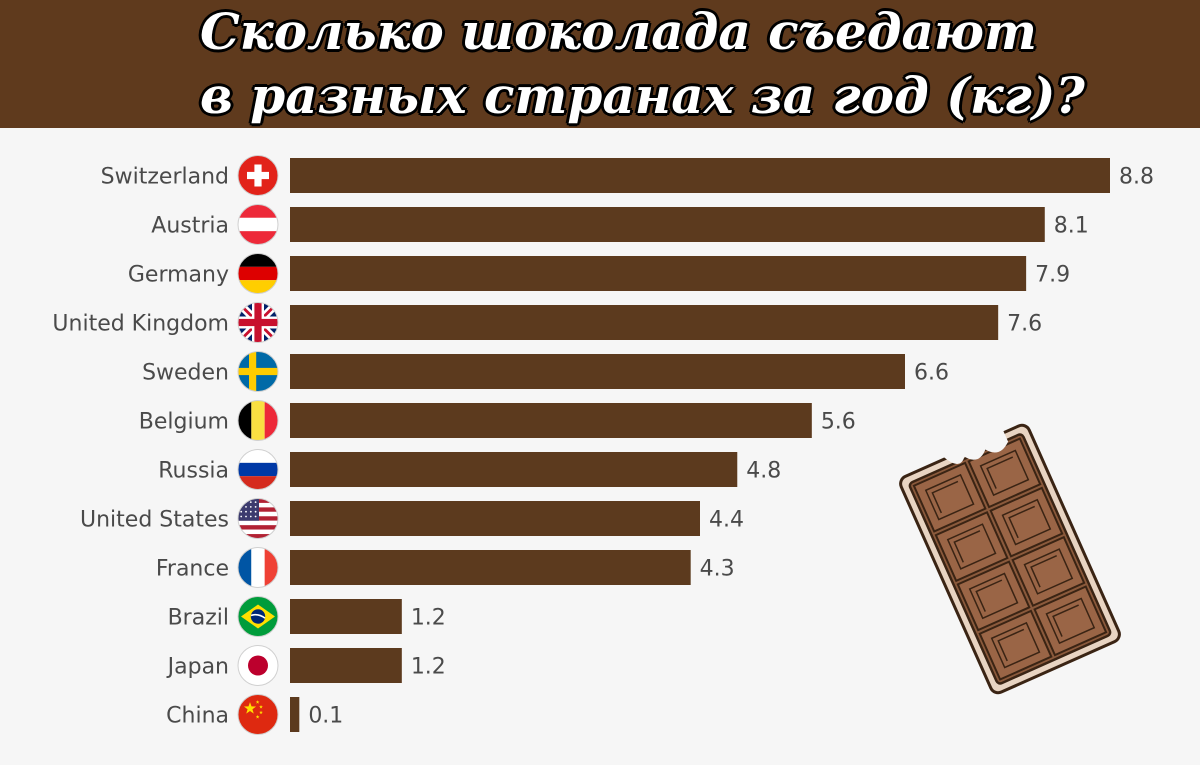  I want to click on austria-flag-icon, so click(258, 224).